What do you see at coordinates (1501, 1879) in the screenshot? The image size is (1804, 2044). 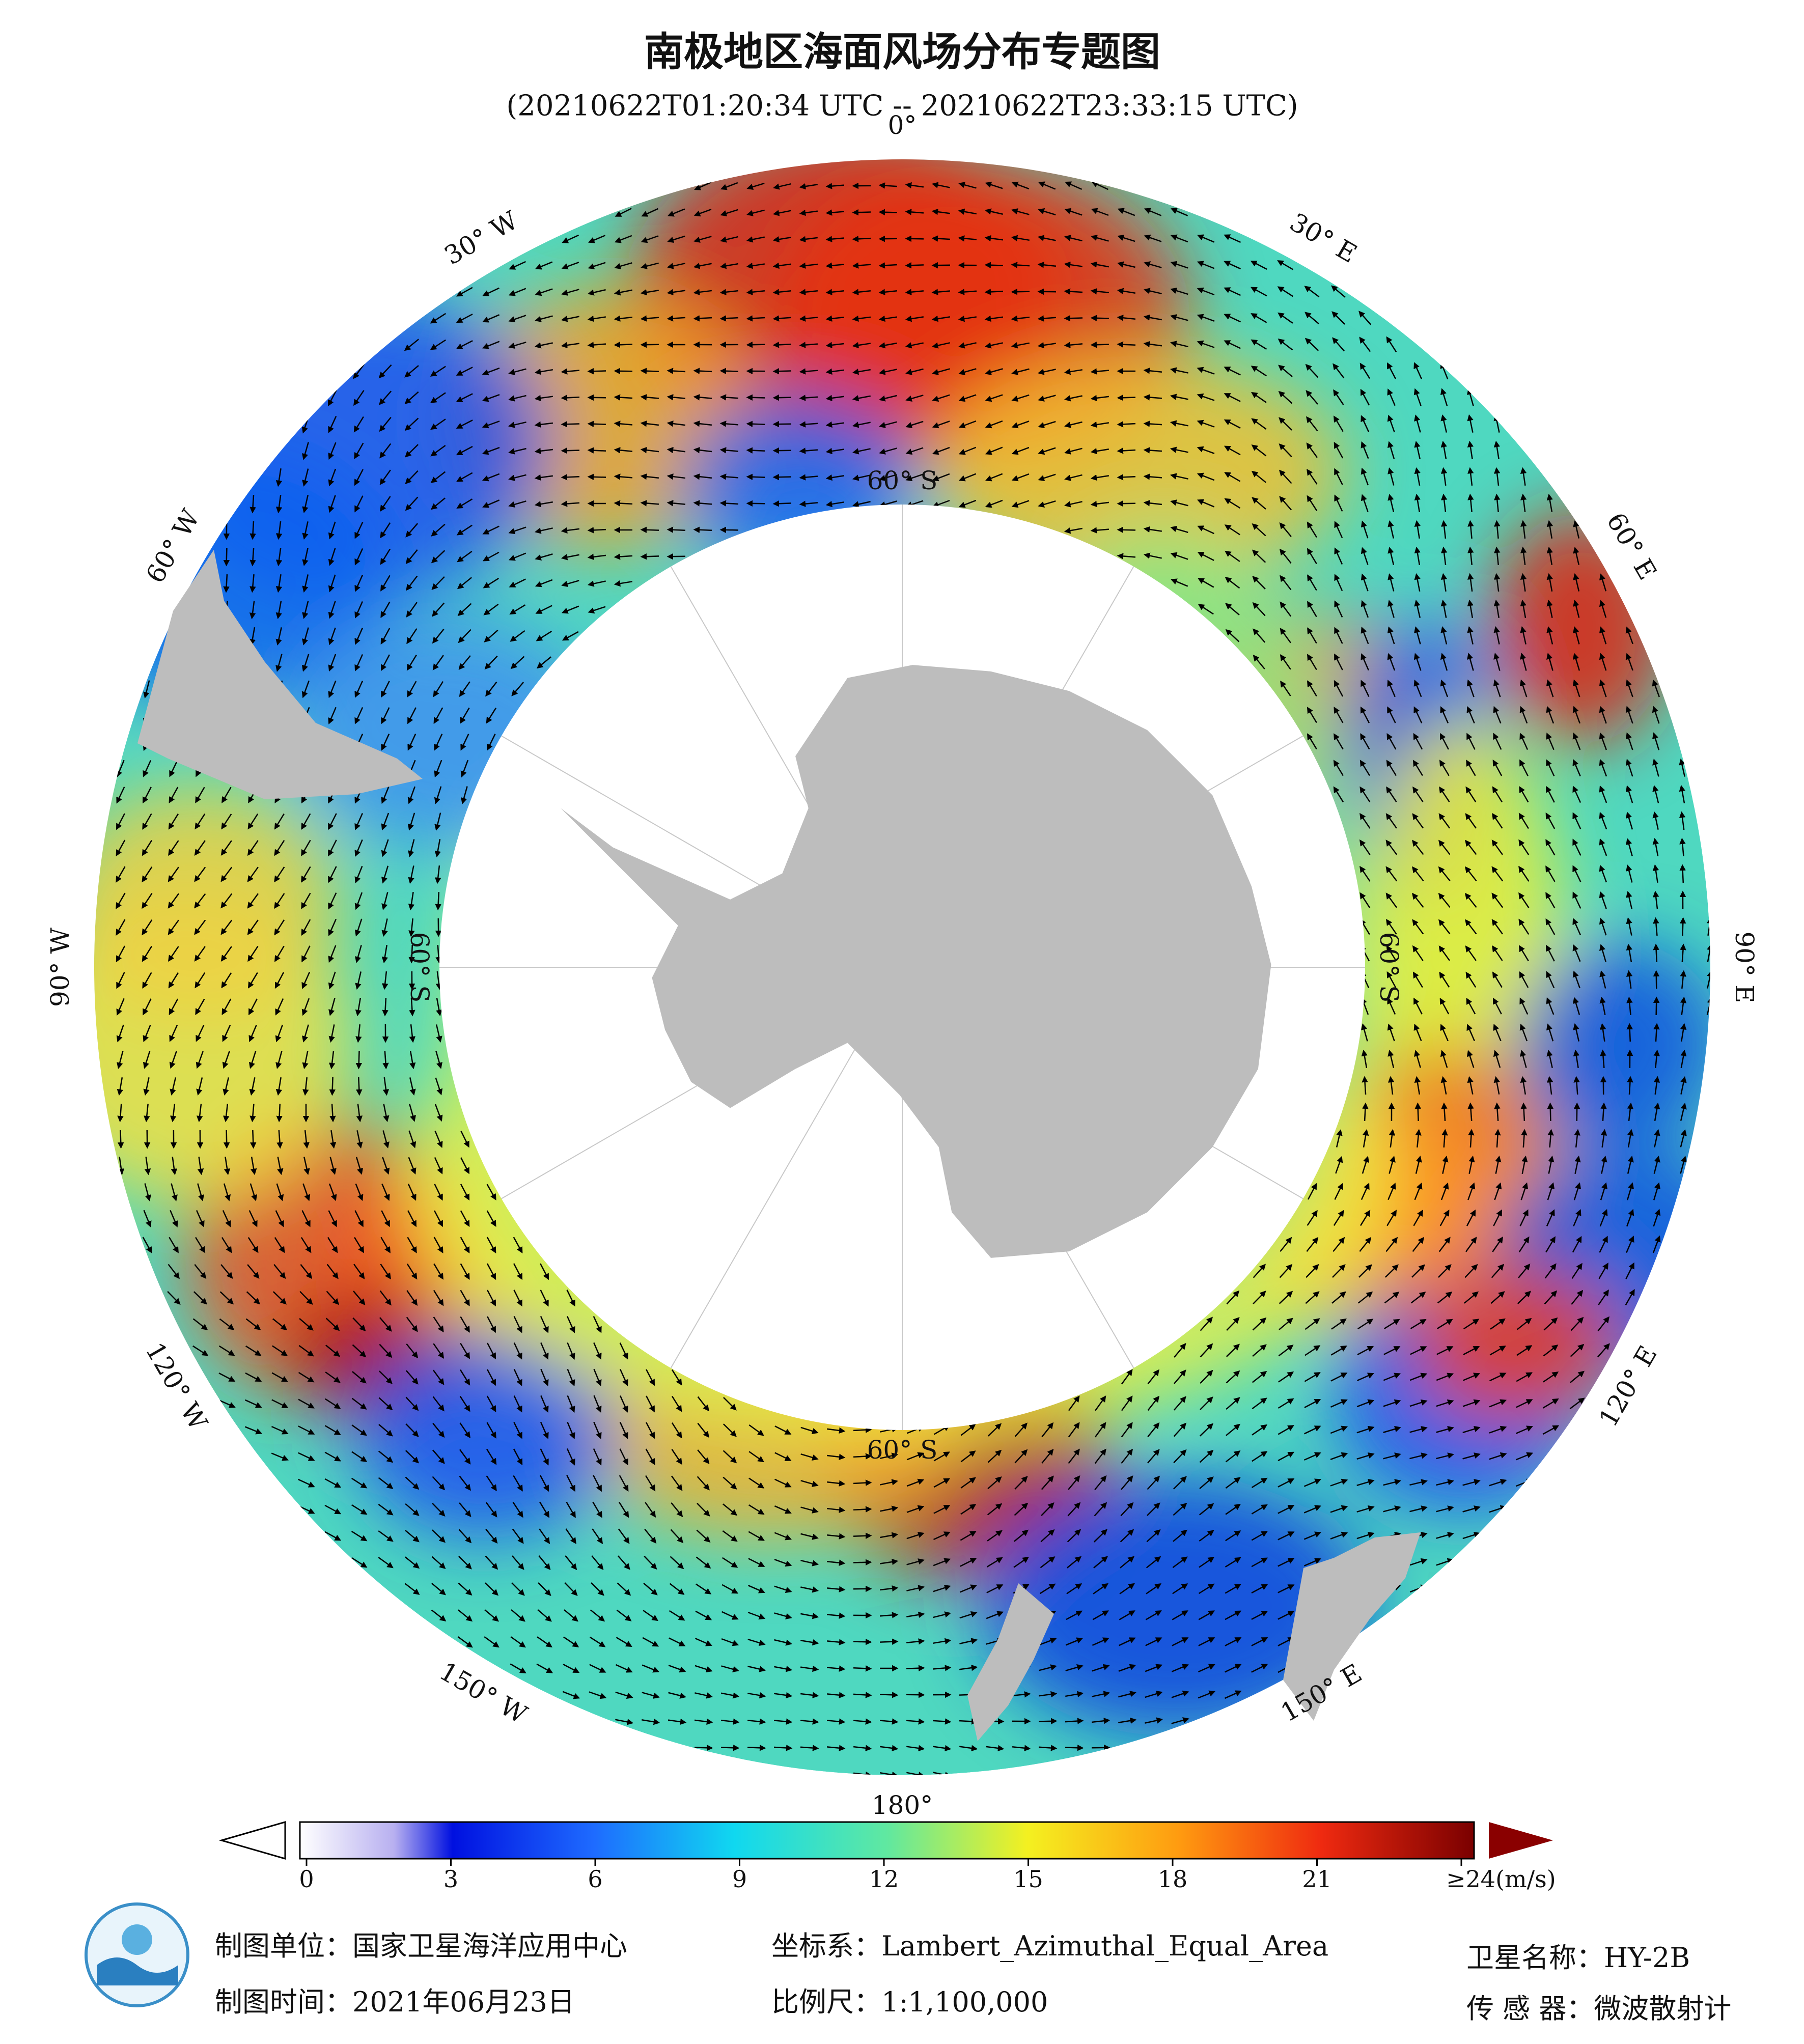 I see `colorbar-tick-label: ≥24(m/s)` at bounding box center [1501, 1879].